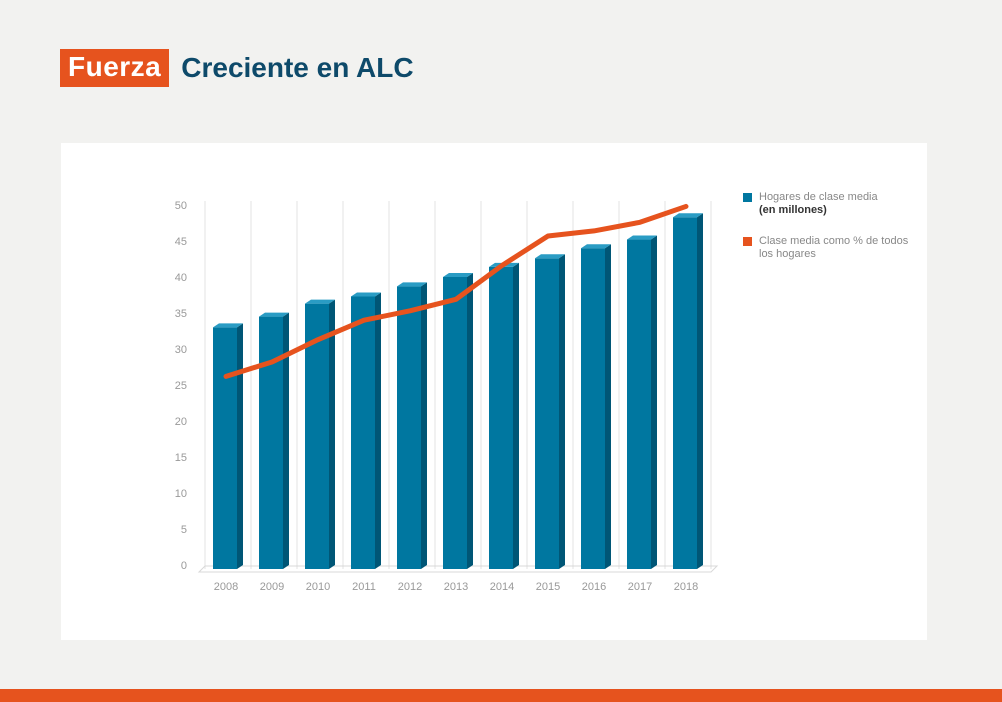 This screenshot has width=1002, height=702. I want to click on x-tick-label: 2009, so click(272, 587).